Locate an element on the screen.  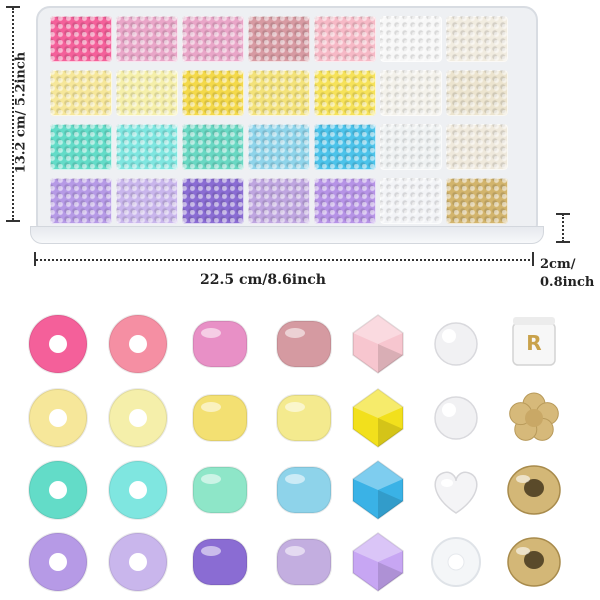
compartment-r4-c1 is located at coordinates (81, 201).